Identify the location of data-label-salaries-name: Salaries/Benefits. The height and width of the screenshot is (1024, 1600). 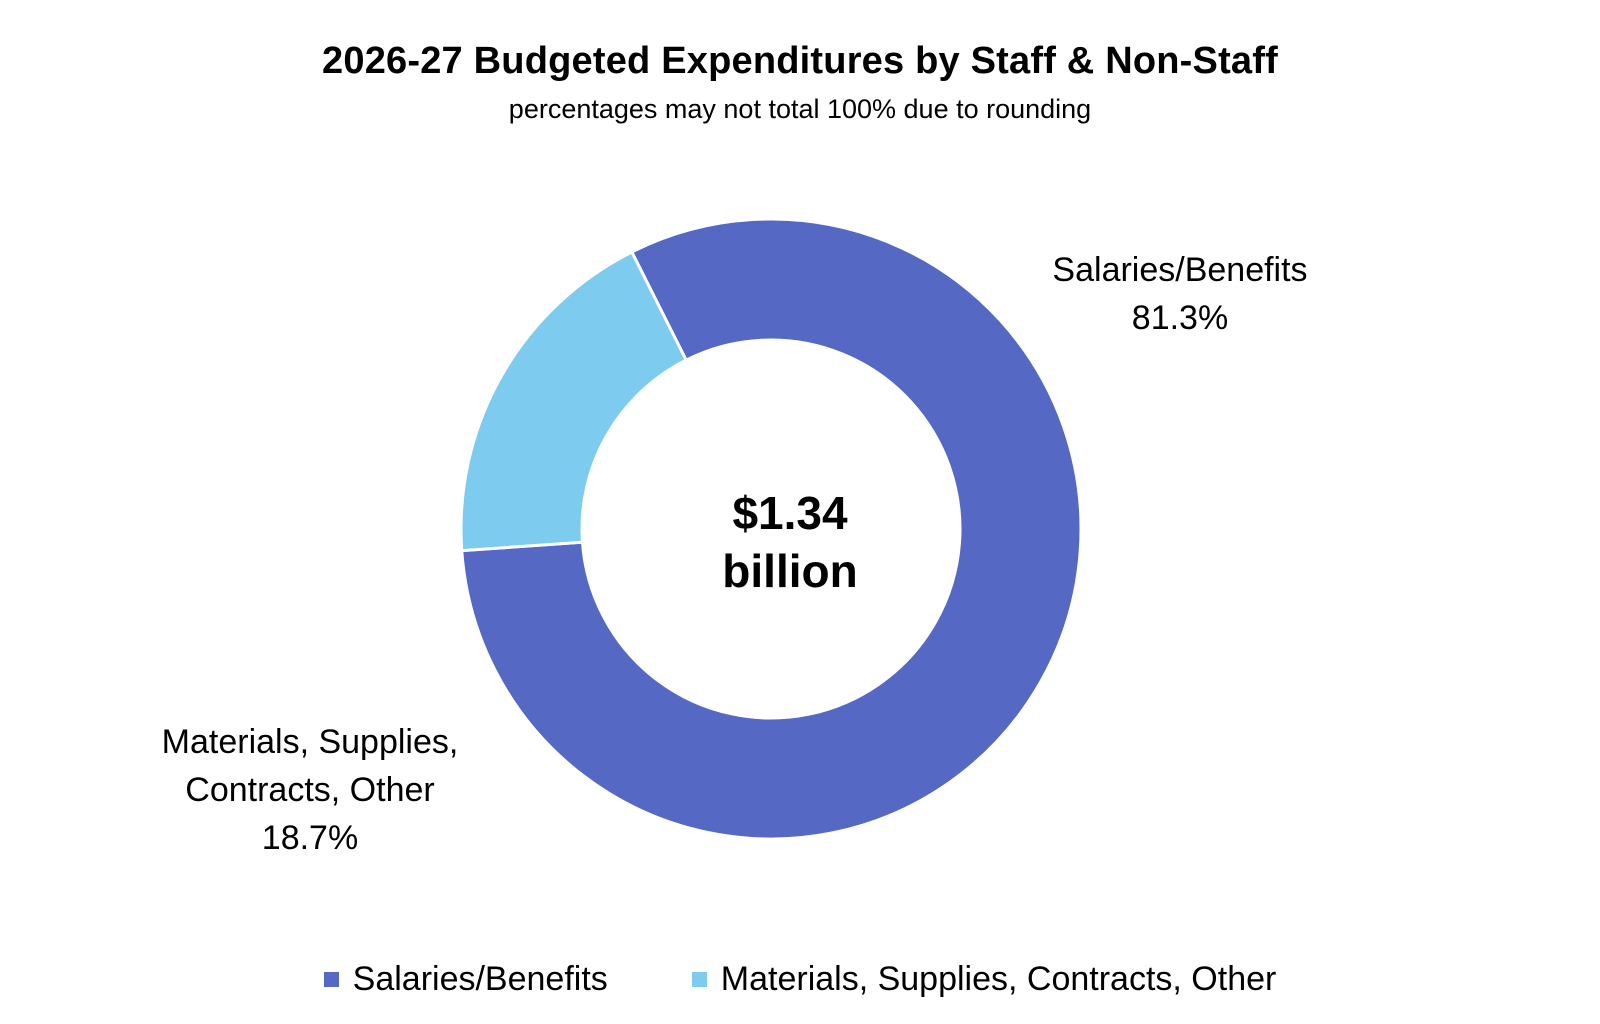
(1180, 270).